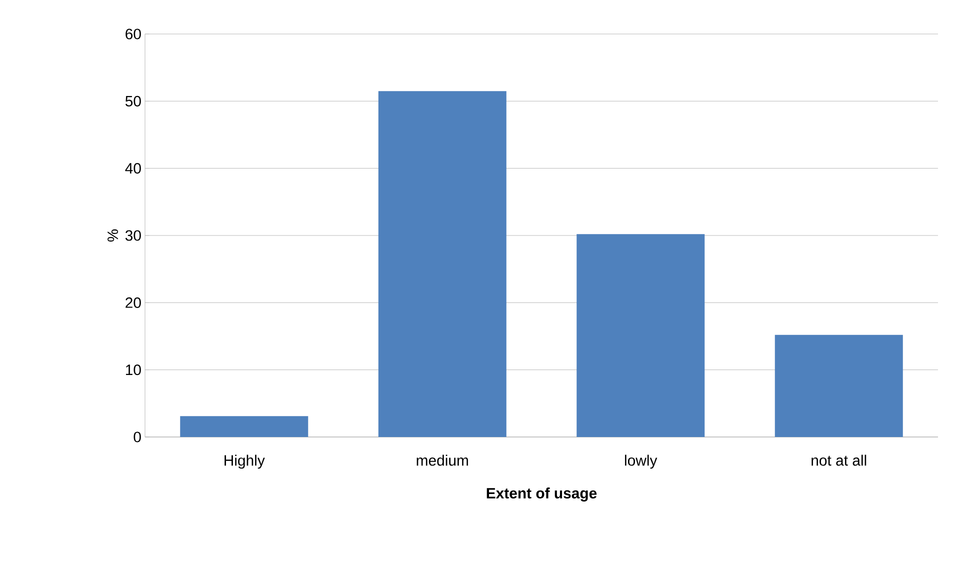 The width and height of the screenshot is (954, 577). I want to click on y-axis-title: %, so click(113, 235).